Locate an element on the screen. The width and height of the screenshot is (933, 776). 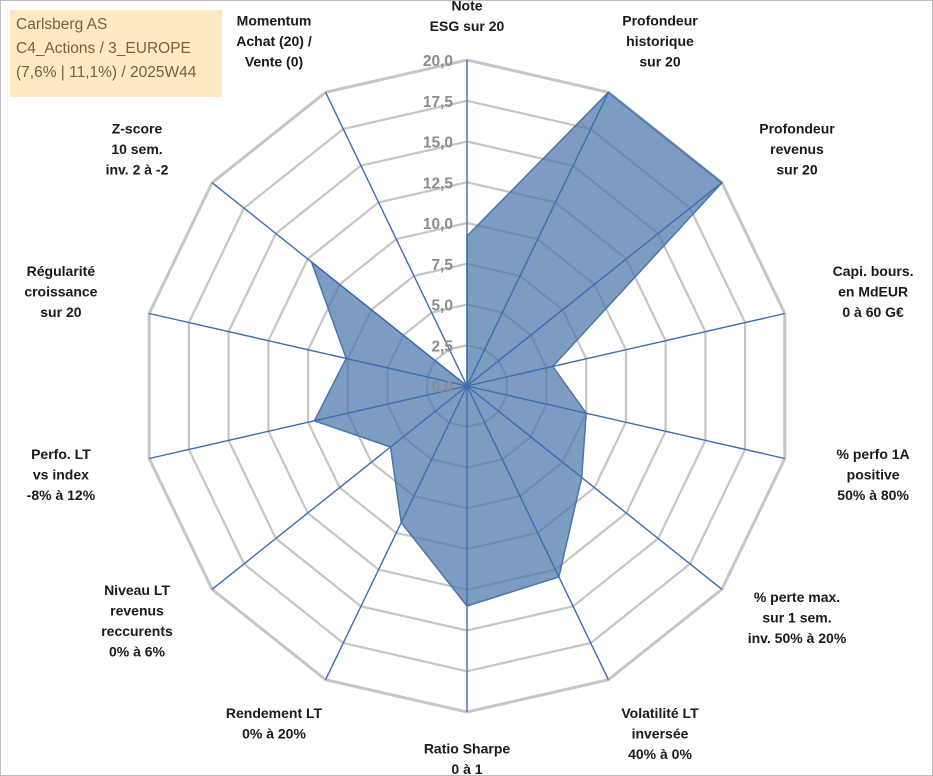
axis-label-line: Volatilité LT is located at coordinates (660, 713).